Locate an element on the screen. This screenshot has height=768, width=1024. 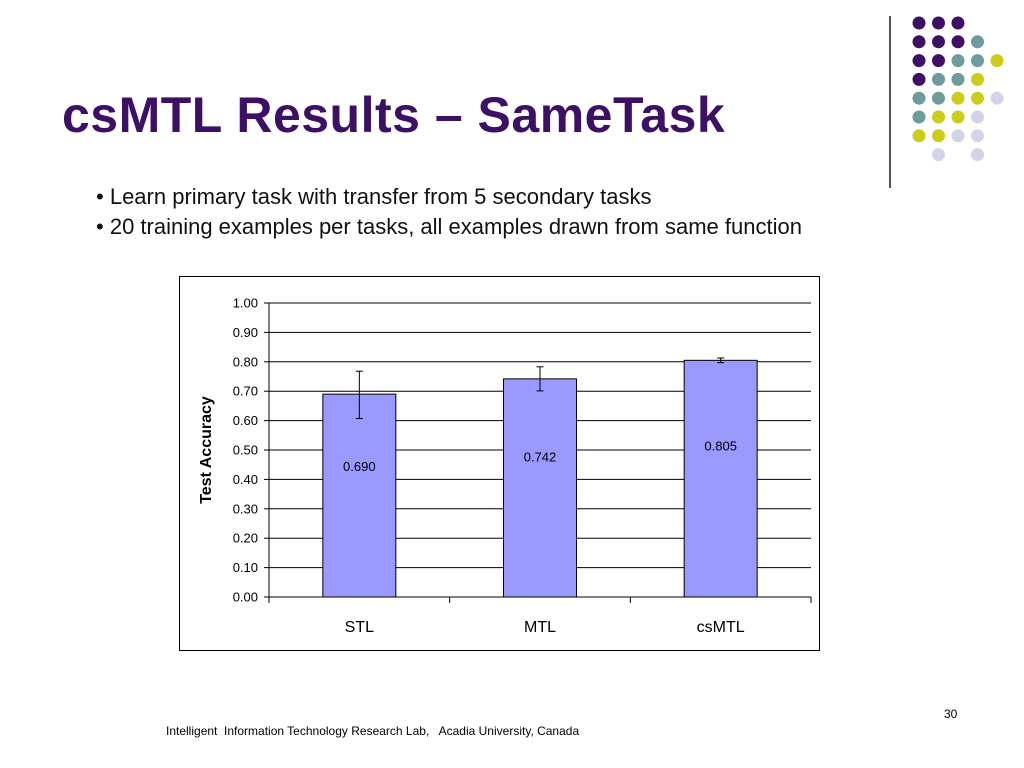
y-tick-label: 0.30 is located at coordinates (245, 508).